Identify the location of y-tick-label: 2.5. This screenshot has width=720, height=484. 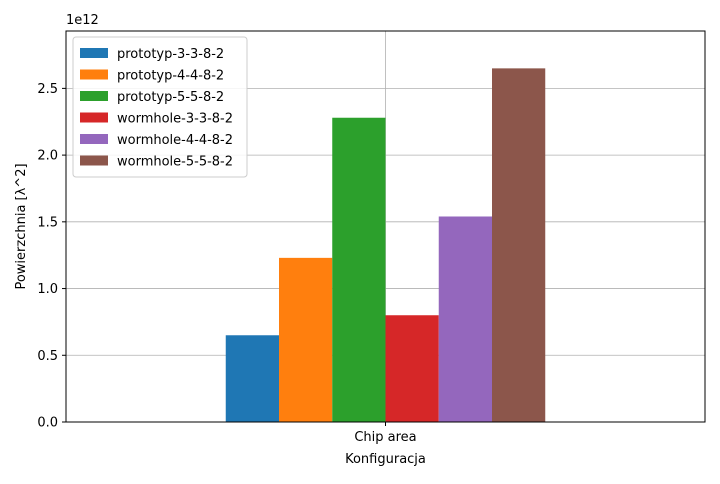
(47, 89).